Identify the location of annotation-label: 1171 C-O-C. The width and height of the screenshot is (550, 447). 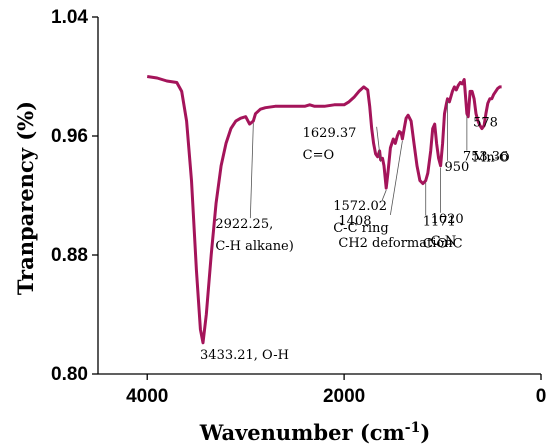
(443, 233).